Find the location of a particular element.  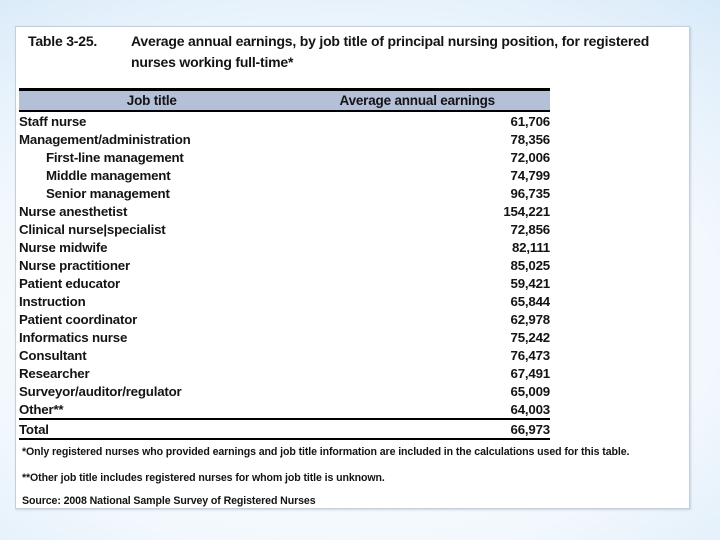

job-title-cell: Patient educator is located at coordinates (69, 283).